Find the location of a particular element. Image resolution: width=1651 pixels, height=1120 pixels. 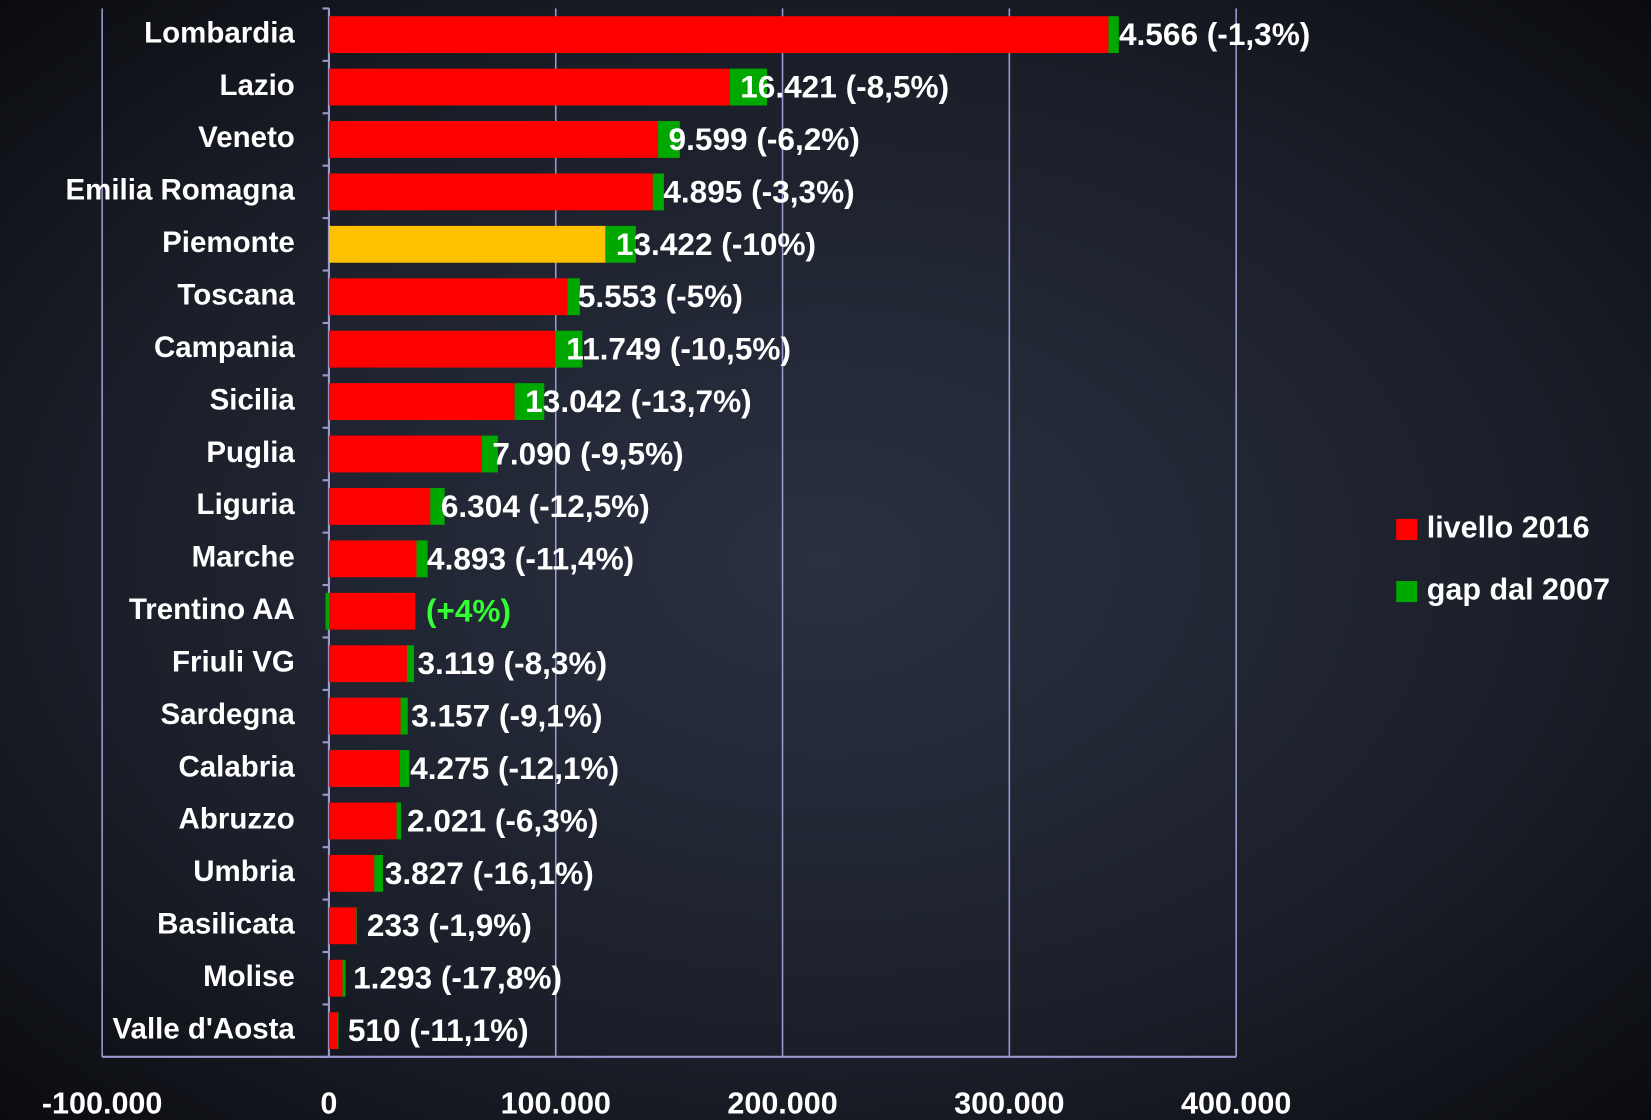

data-label: (+4%) is located at coordinates (468, 611).